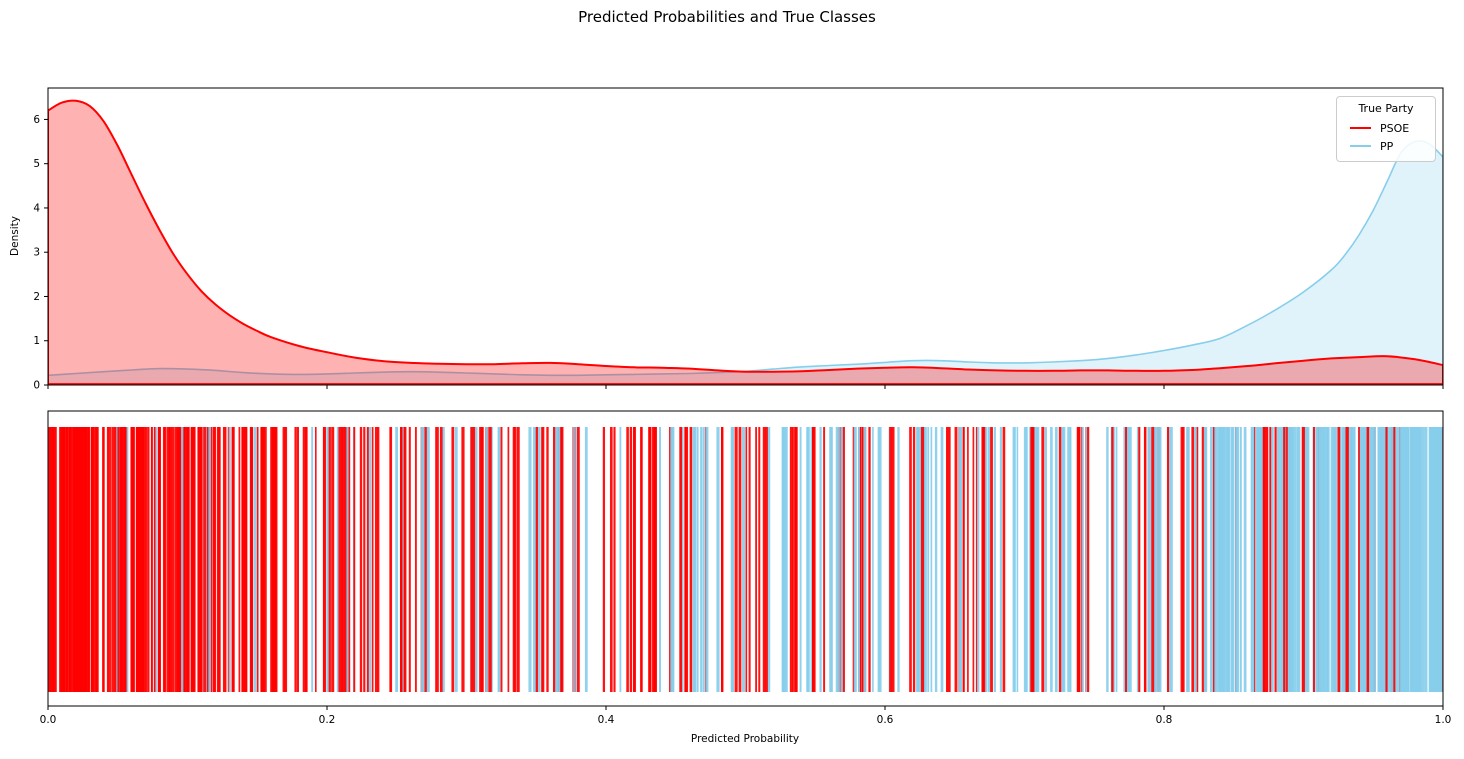 The width and height of the screenshot is (1464, 759). I want to click on y-tick-label: 2, so click(36, 297).